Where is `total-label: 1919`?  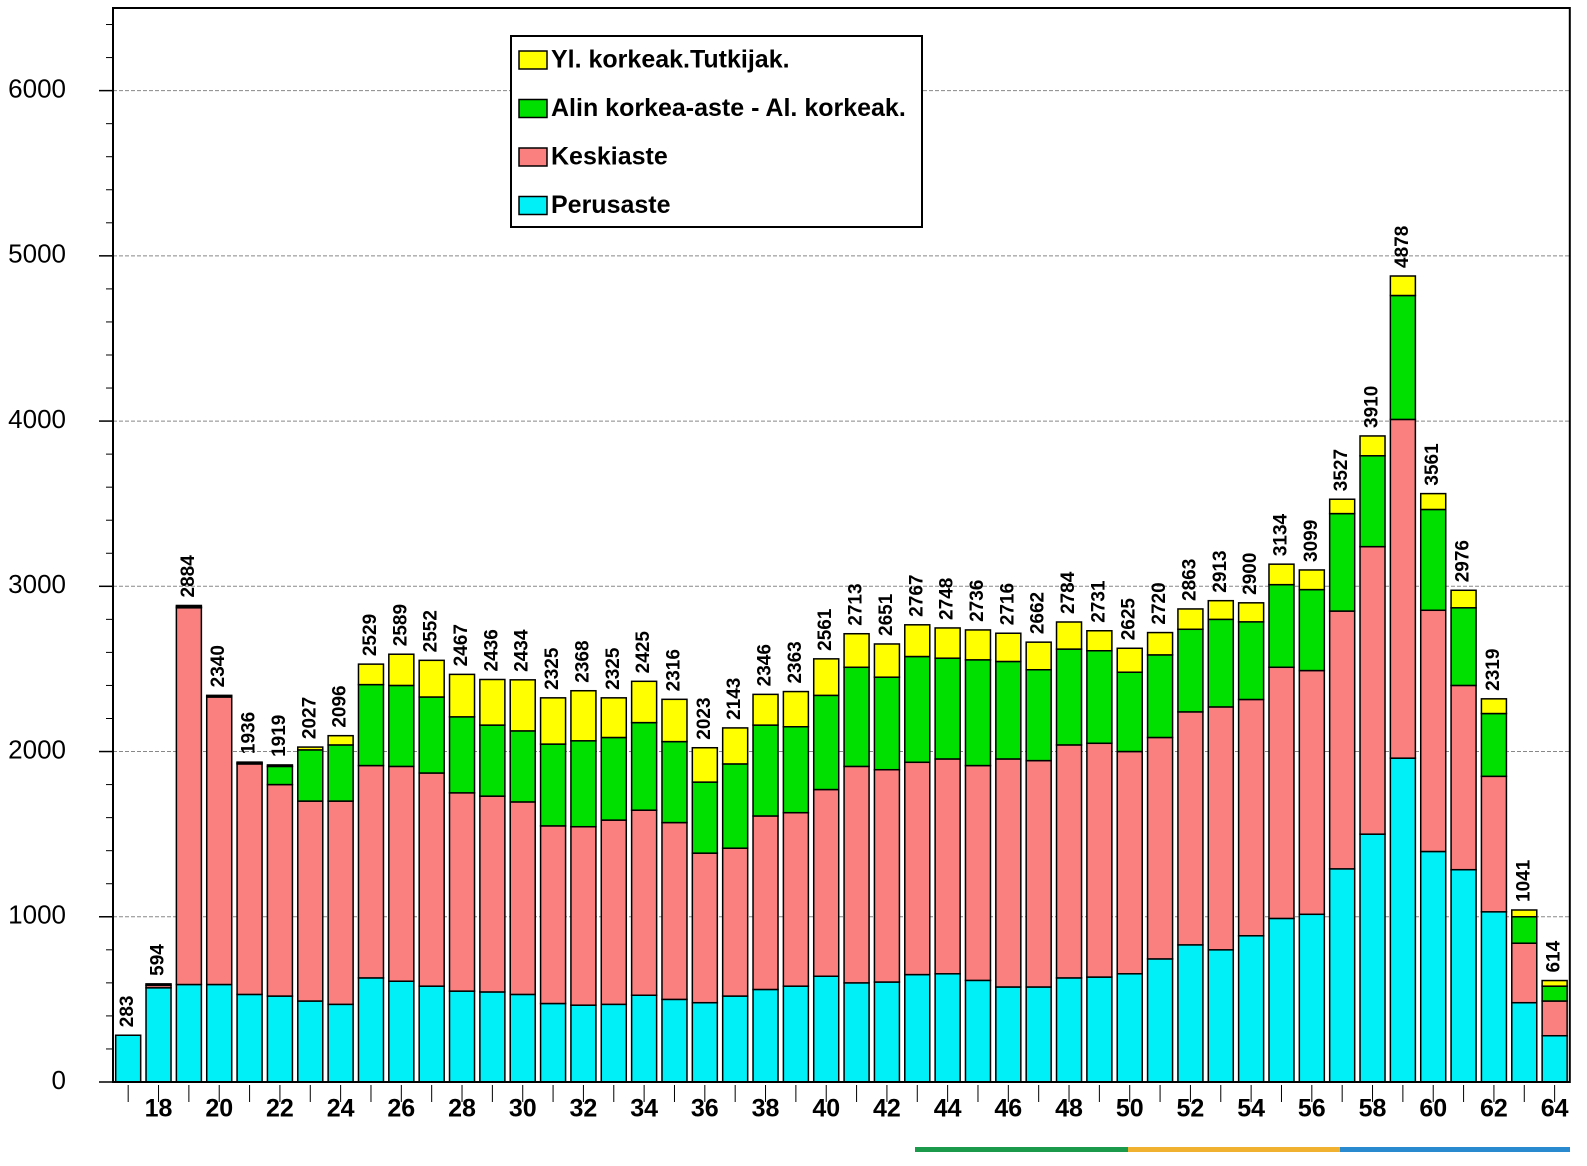
total-label: 1919 is located at coordinates (279, 736).